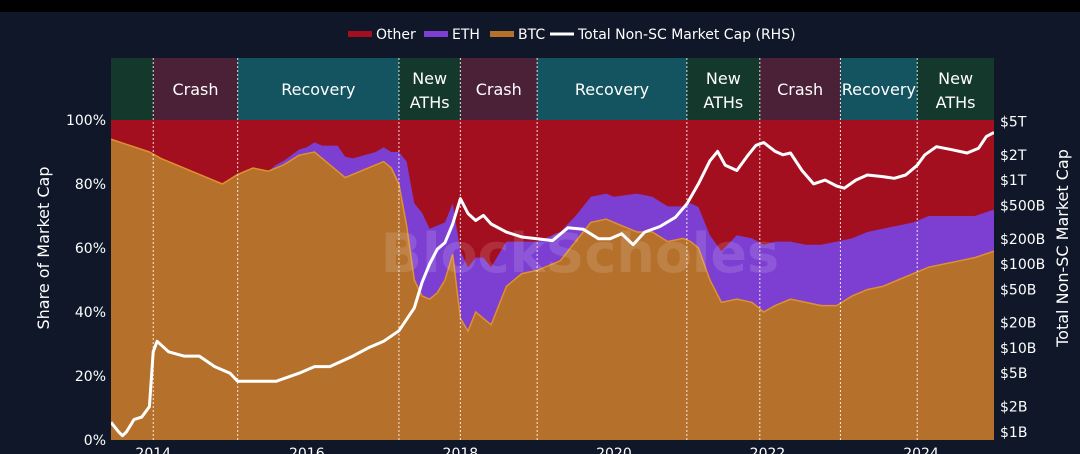  What do you see at coordinates (1062, 248) in the screenshot?
I see `y-axis-title-right: Total Non-SC Market Cap` at bounding box center [1062, 248].